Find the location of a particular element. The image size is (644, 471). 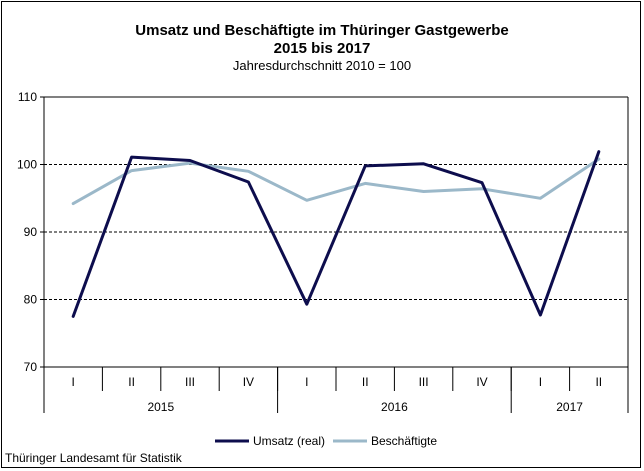

y-tick-label: 90 is located at coordinates (31, 232).